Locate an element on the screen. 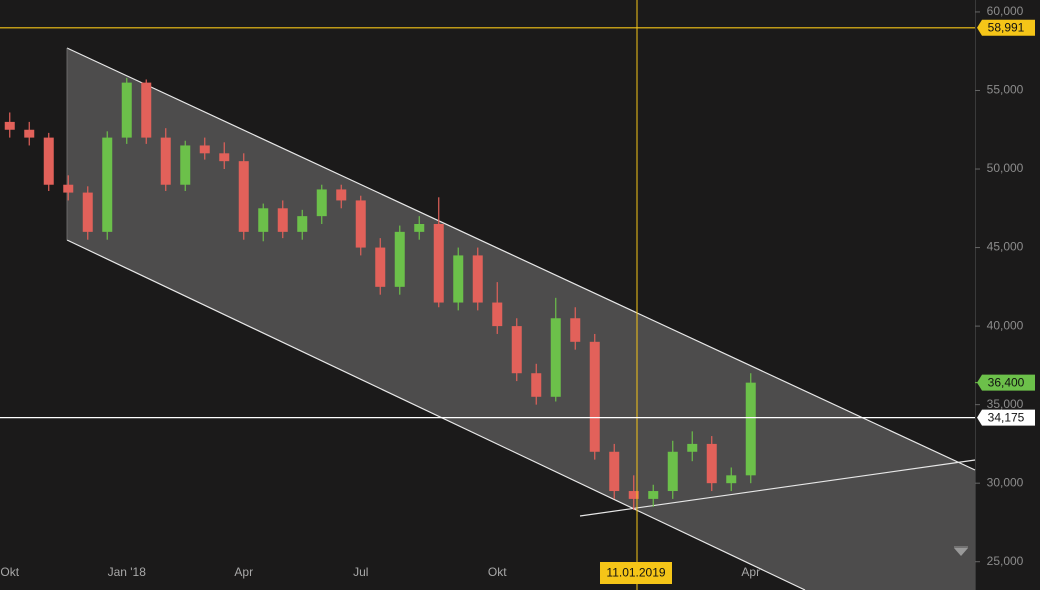 This screenshot has width=1040, height=590. crosshair-box is located at coordinates (636, 573).